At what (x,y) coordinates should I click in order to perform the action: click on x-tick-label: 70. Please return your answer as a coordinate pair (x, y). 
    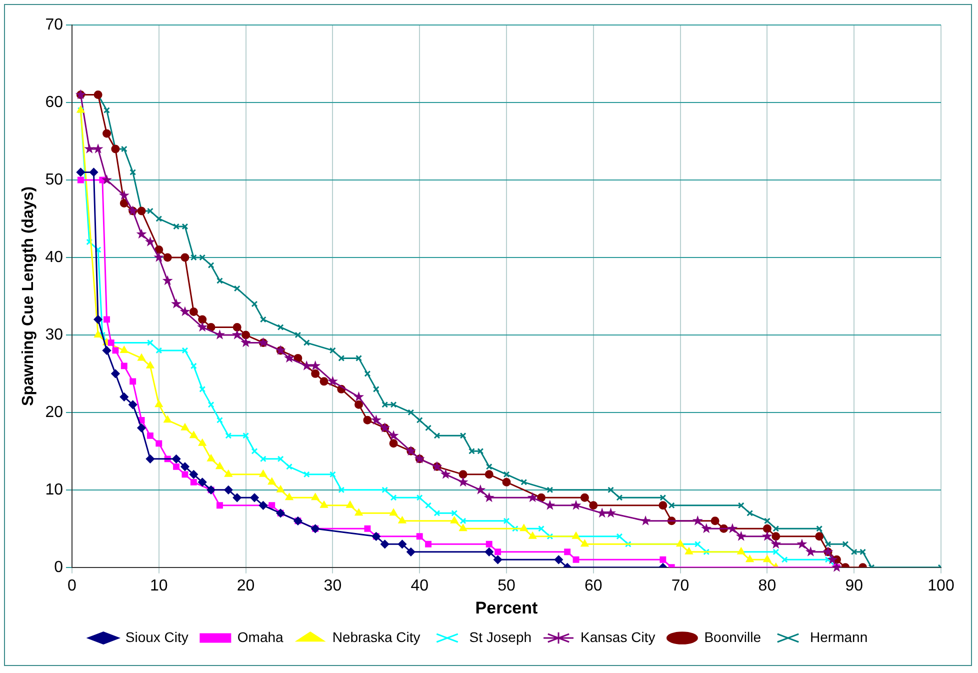
    Looking at the image, I should click on (680, 585).